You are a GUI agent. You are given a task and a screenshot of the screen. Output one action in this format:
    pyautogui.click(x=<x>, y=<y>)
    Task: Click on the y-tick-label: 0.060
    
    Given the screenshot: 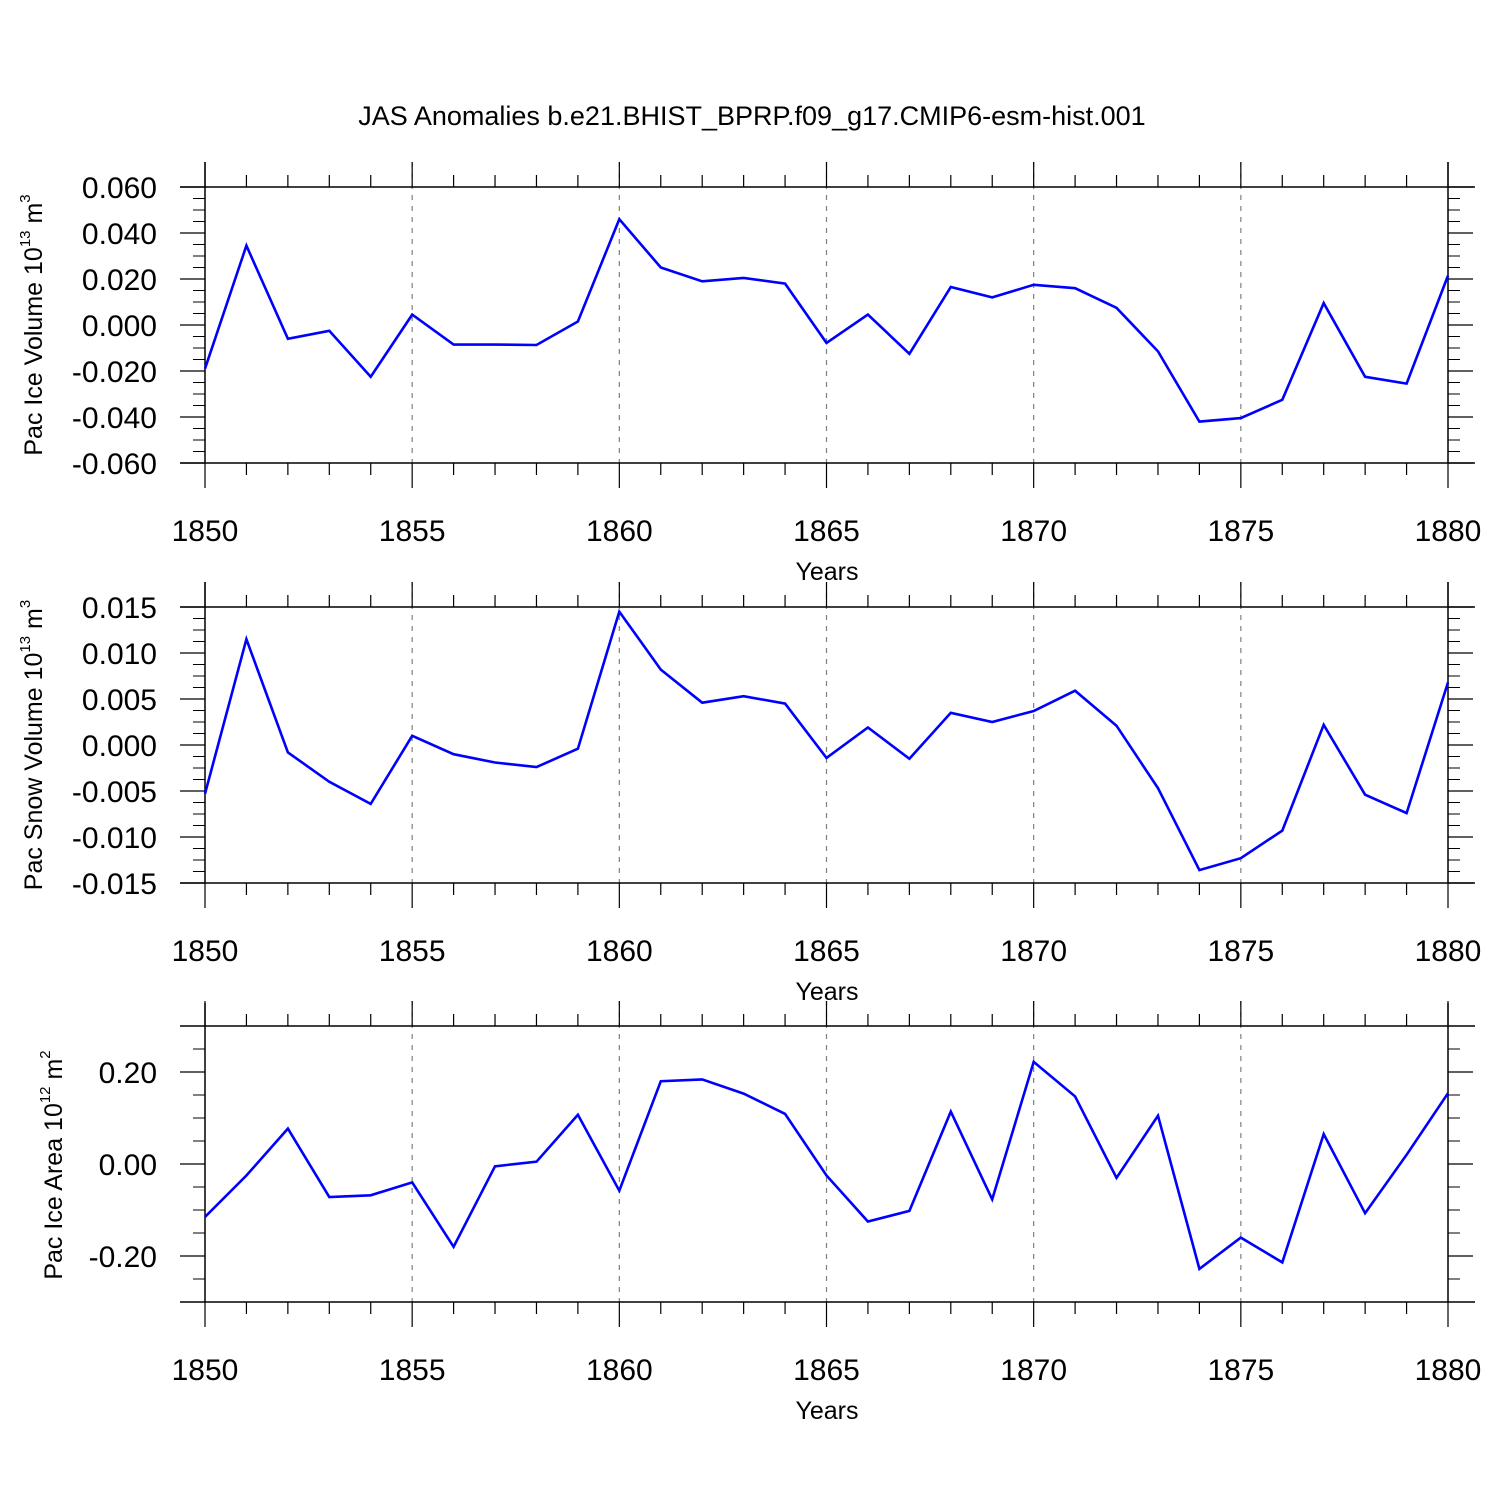 What is the action you would take?
    pyautogui.click(x=119, y=188)
    